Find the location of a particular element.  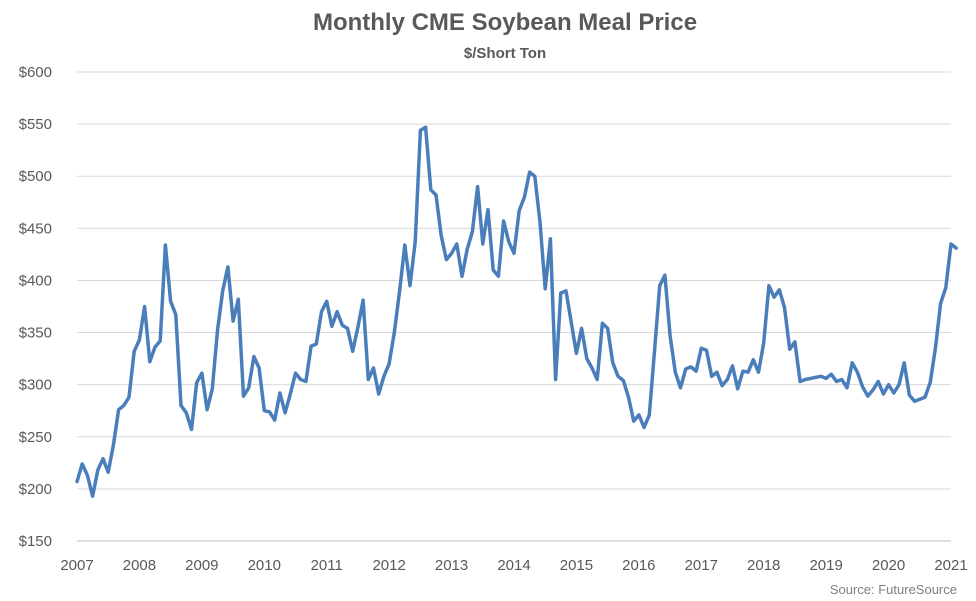

x-tick-label: 2020 is located at coordinates (888, 565).